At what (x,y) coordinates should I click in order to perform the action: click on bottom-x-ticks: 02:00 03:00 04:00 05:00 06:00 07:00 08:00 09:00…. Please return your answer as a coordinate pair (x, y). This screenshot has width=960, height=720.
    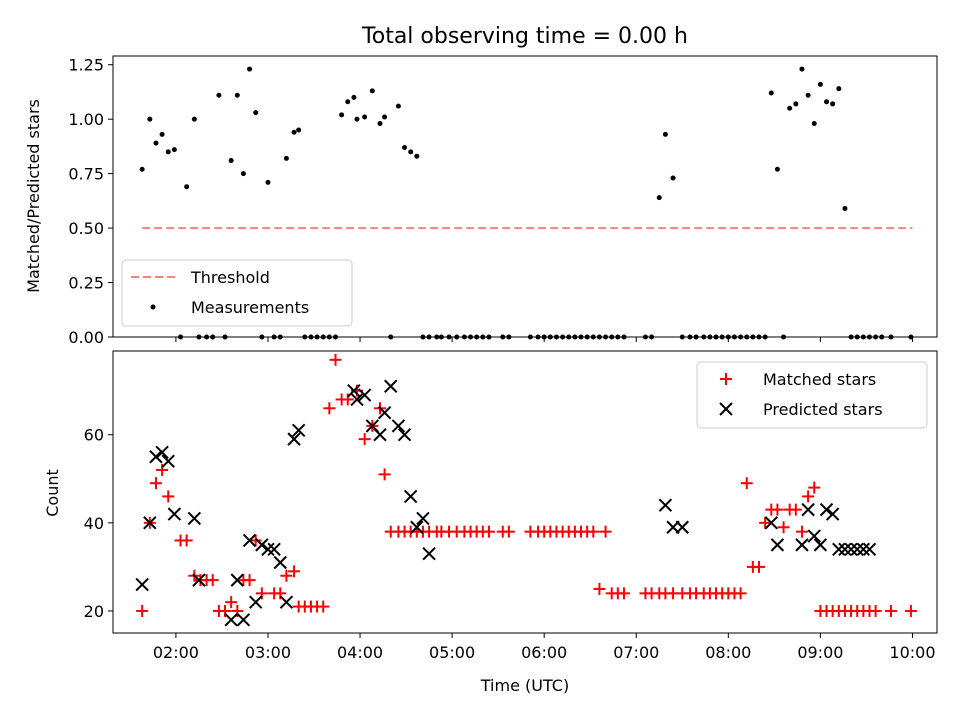
    Looking at the image, I should click on (544, 647).